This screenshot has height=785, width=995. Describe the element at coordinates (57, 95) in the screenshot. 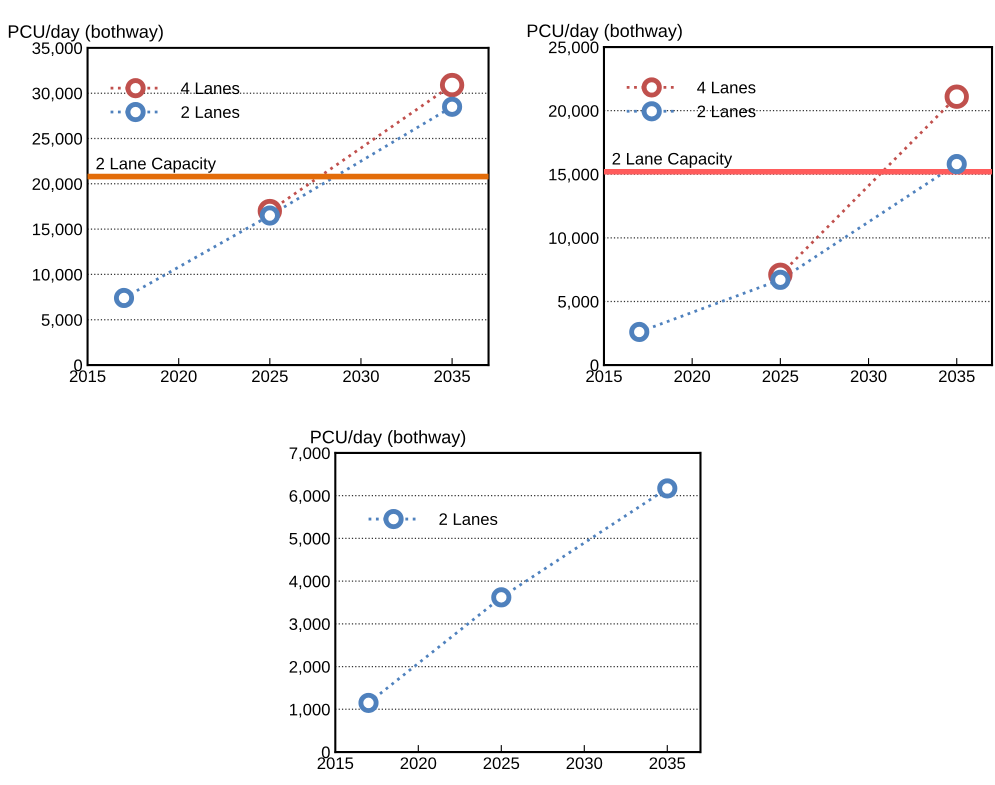

I see `y-tick-label: 30,000` at that location.